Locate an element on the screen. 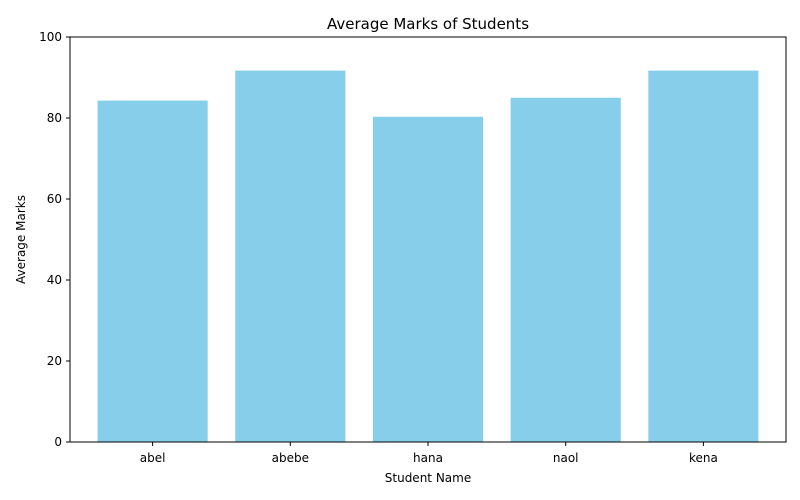 Image resolution: width=800 pixels, height=500 pixels. bar-abel is located at coordinates (152, 271).